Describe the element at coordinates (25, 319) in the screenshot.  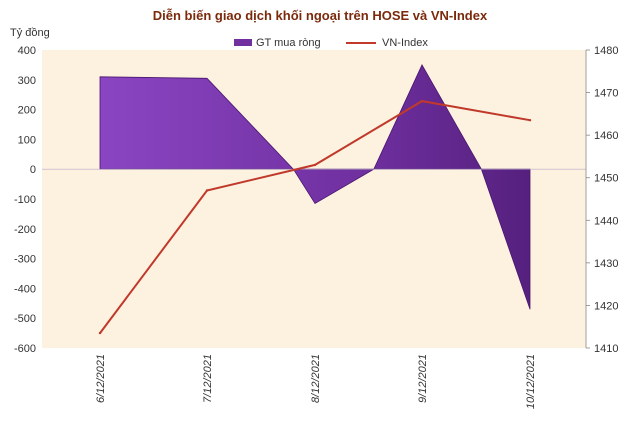
I see `y-tick-label: -500` at that location.